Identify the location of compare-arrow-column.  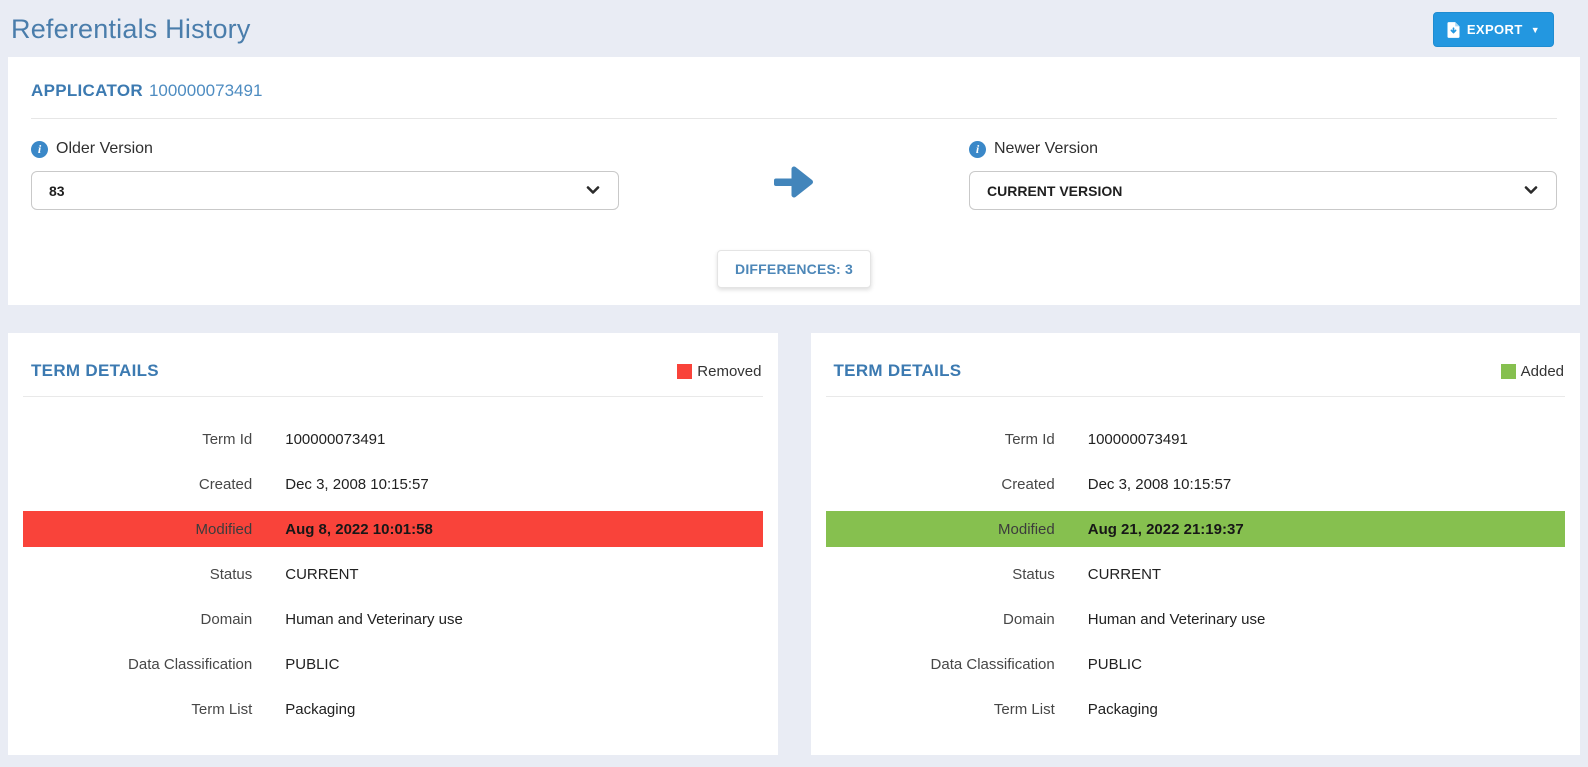
(794, 171).